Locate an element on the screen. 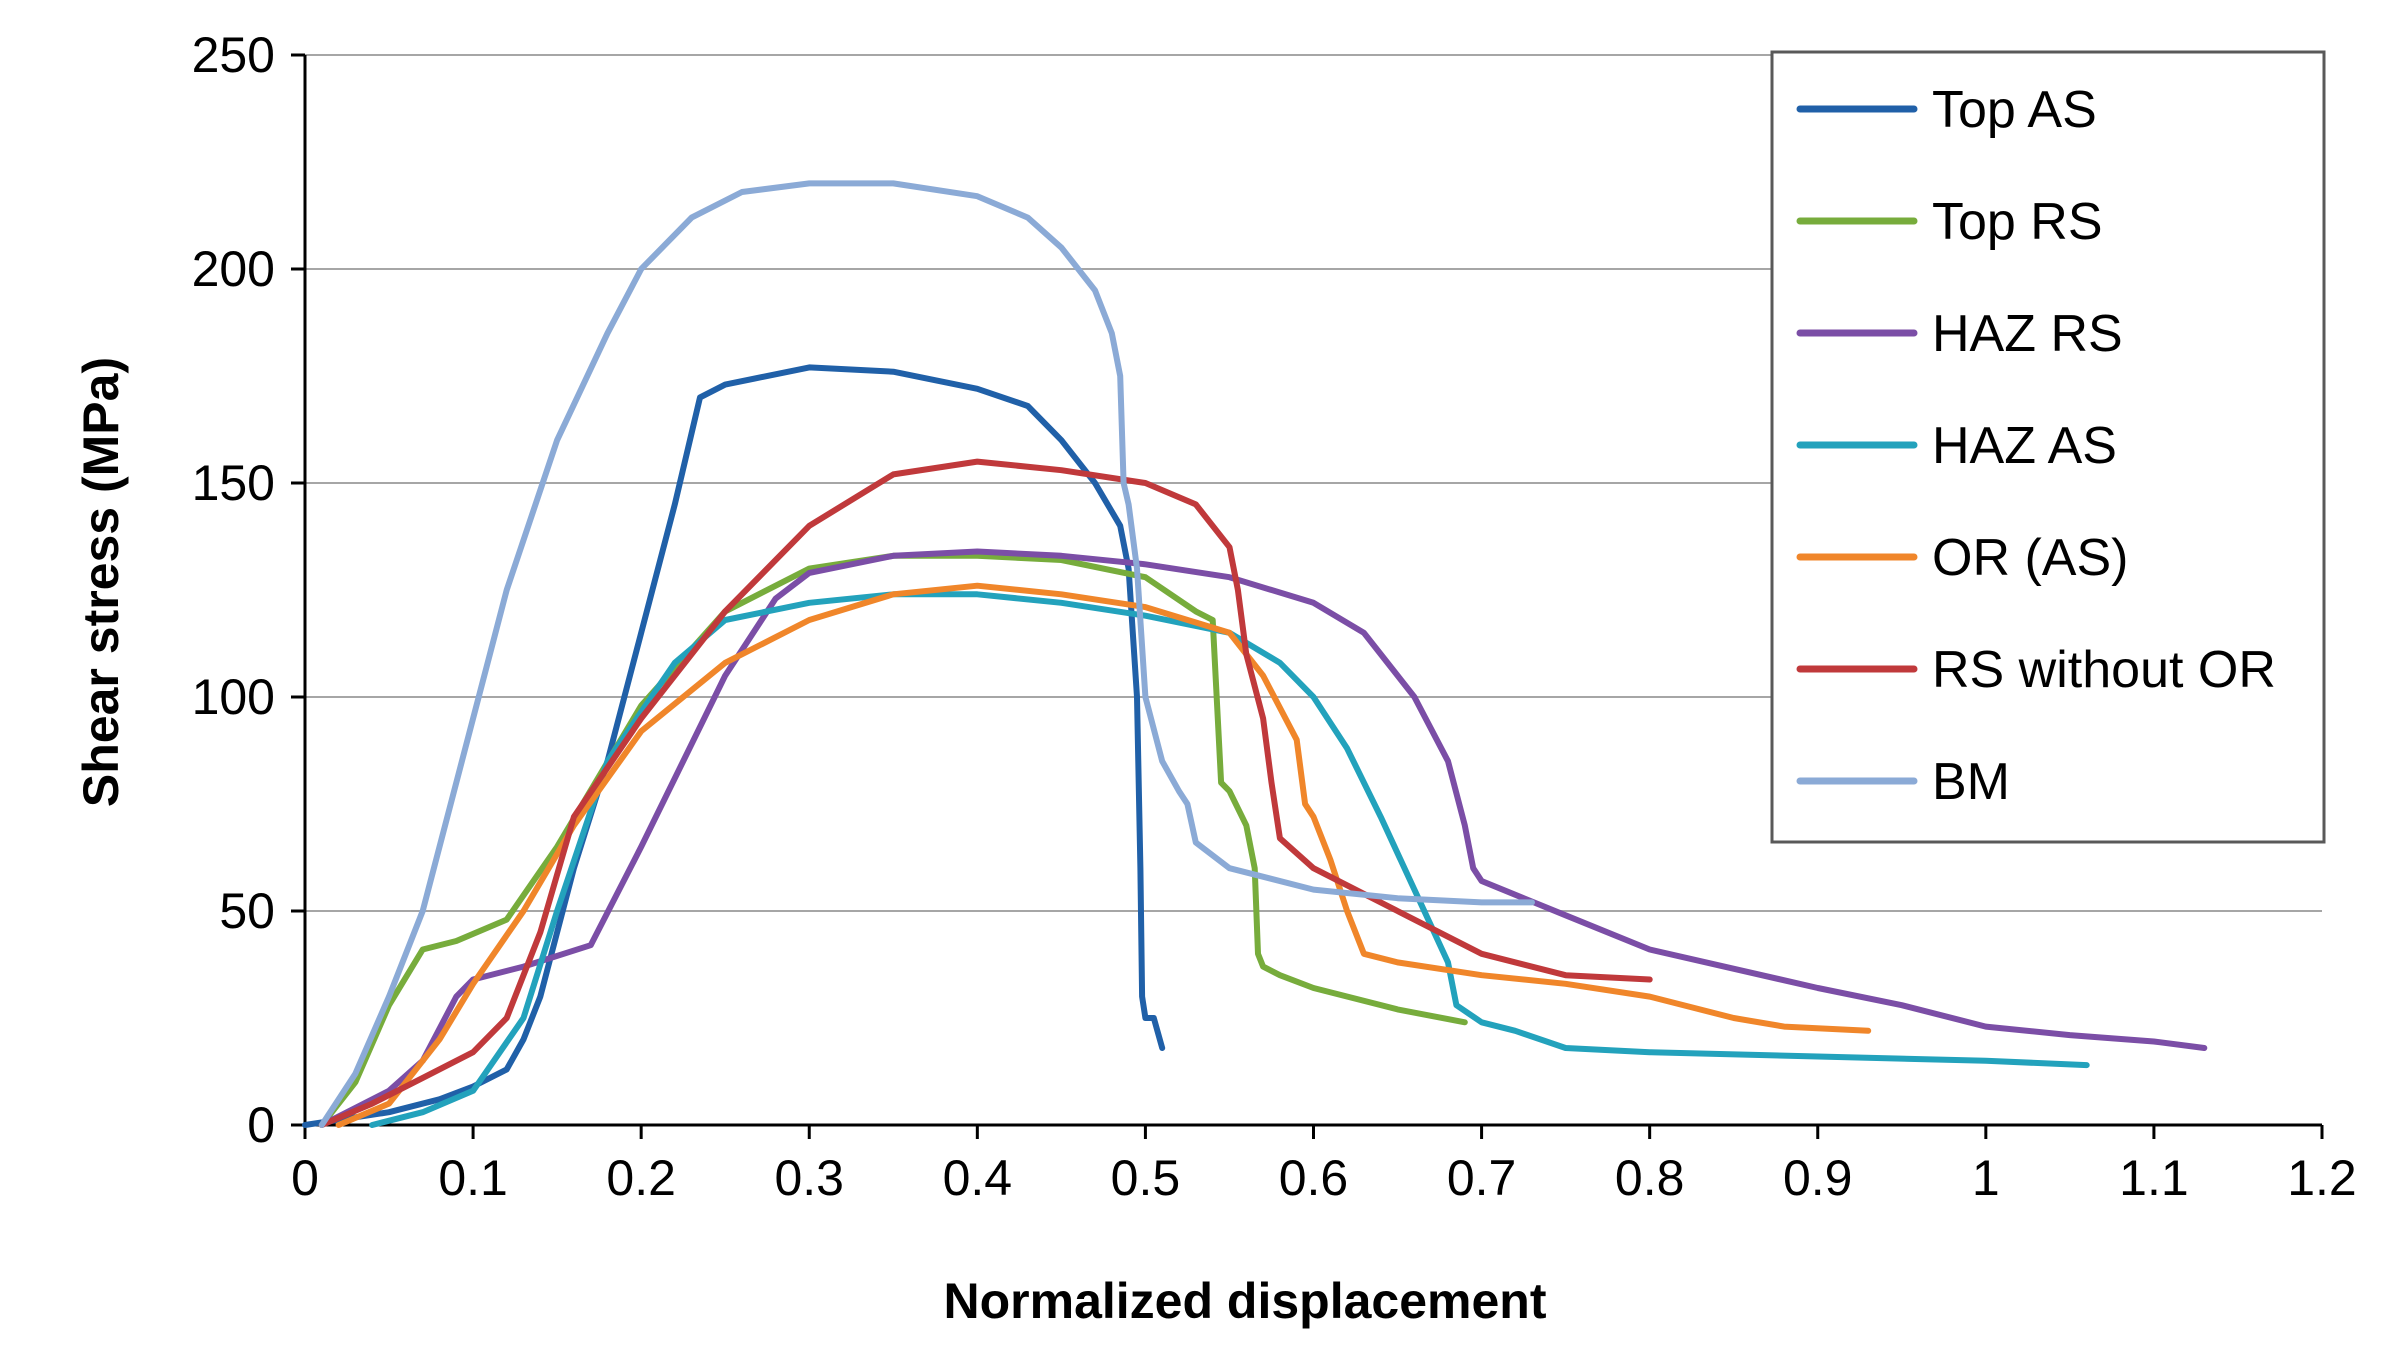 This screenshot has width=2382, height=1364. x-tick-label-11: 1.1 is located at coordinates (2154, 1178).